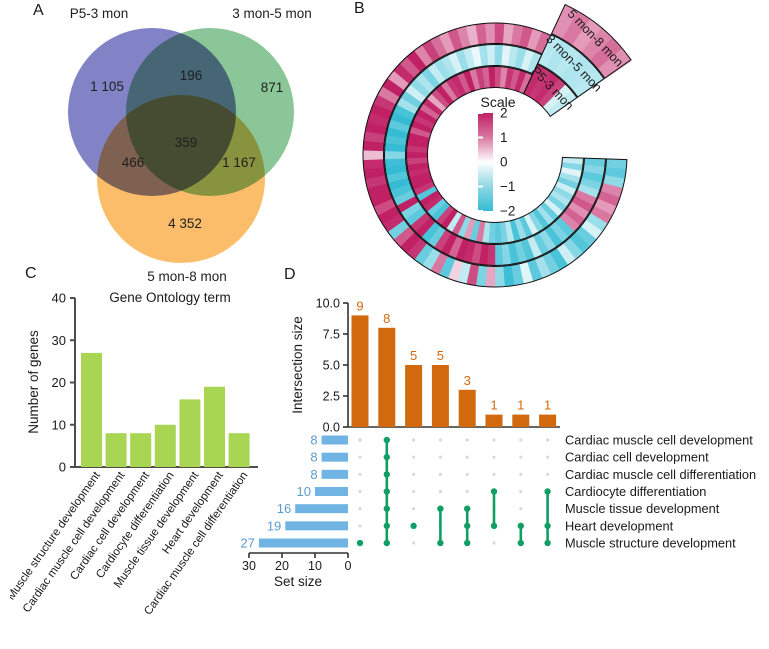 The image size is (769, 649). Describe the element at coordinates (359, 8) in the screenshot. I see `panel-b-letter: B` at that location.